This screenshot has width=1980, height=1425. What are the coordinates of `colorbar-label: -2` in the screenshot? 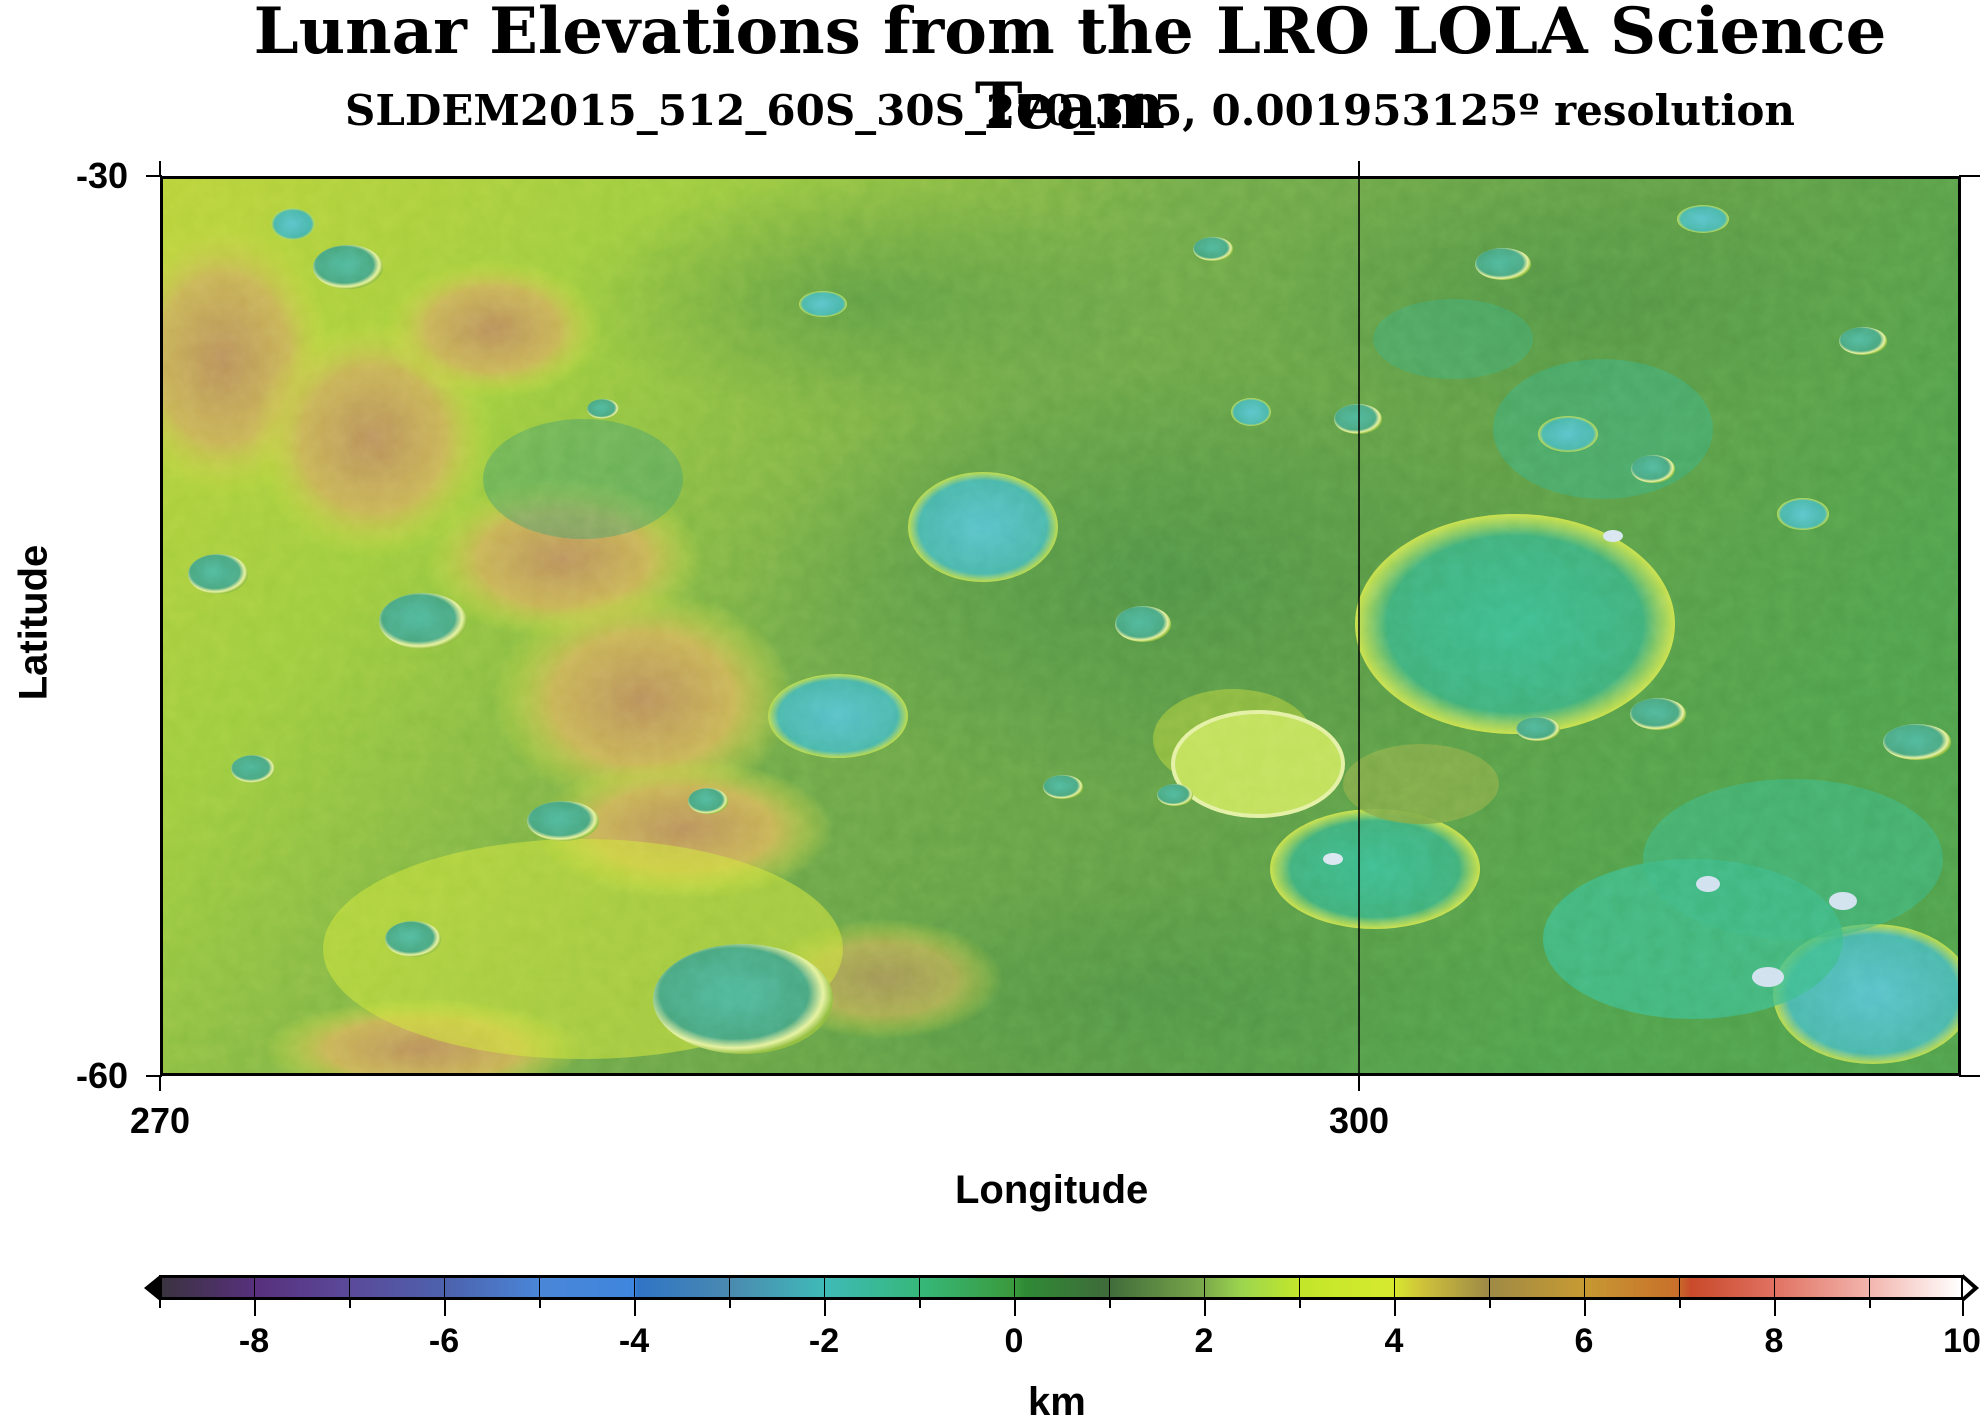 It's located at (824, 1341).